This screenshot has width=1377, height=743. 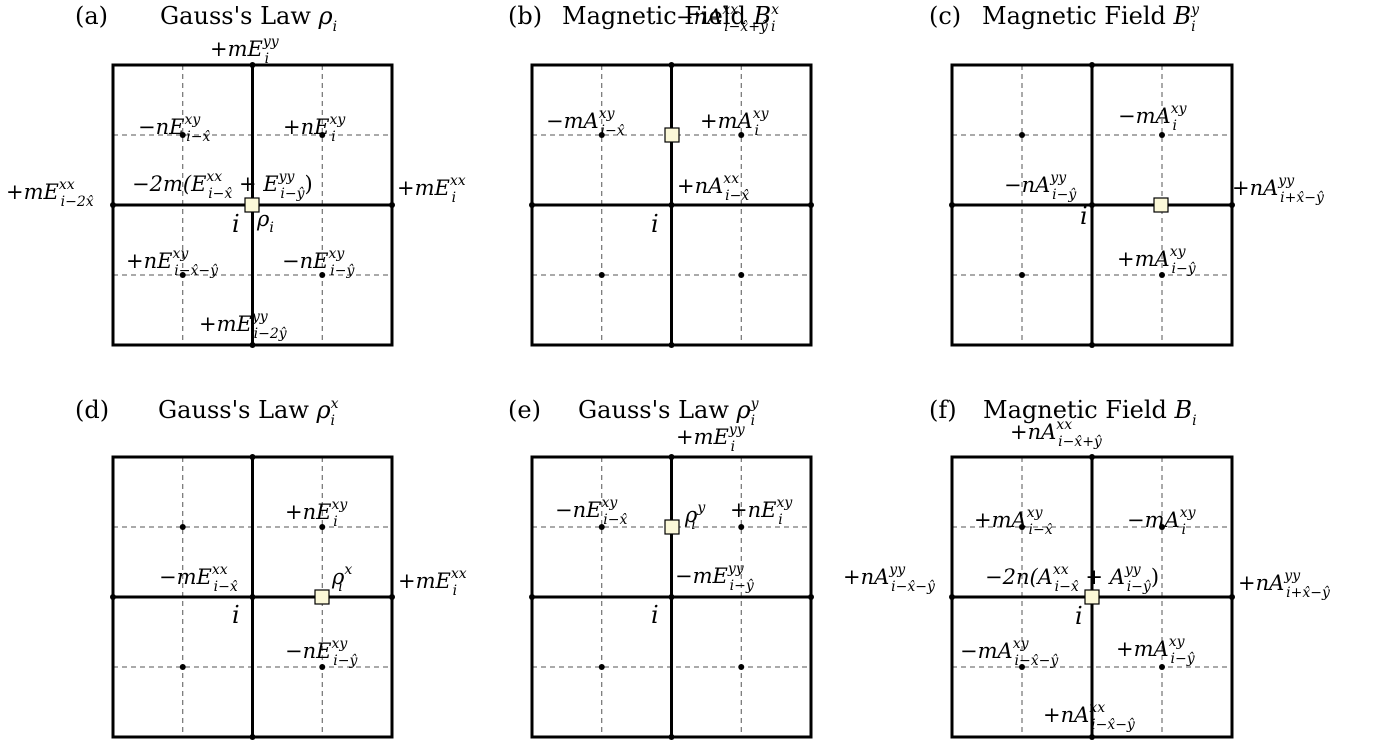 What do you see at coordinates (1089, 716) in the screenshot?
I see `term-label: +nAxx i−x̂−ŷ` at bounding box center [1089, 716].